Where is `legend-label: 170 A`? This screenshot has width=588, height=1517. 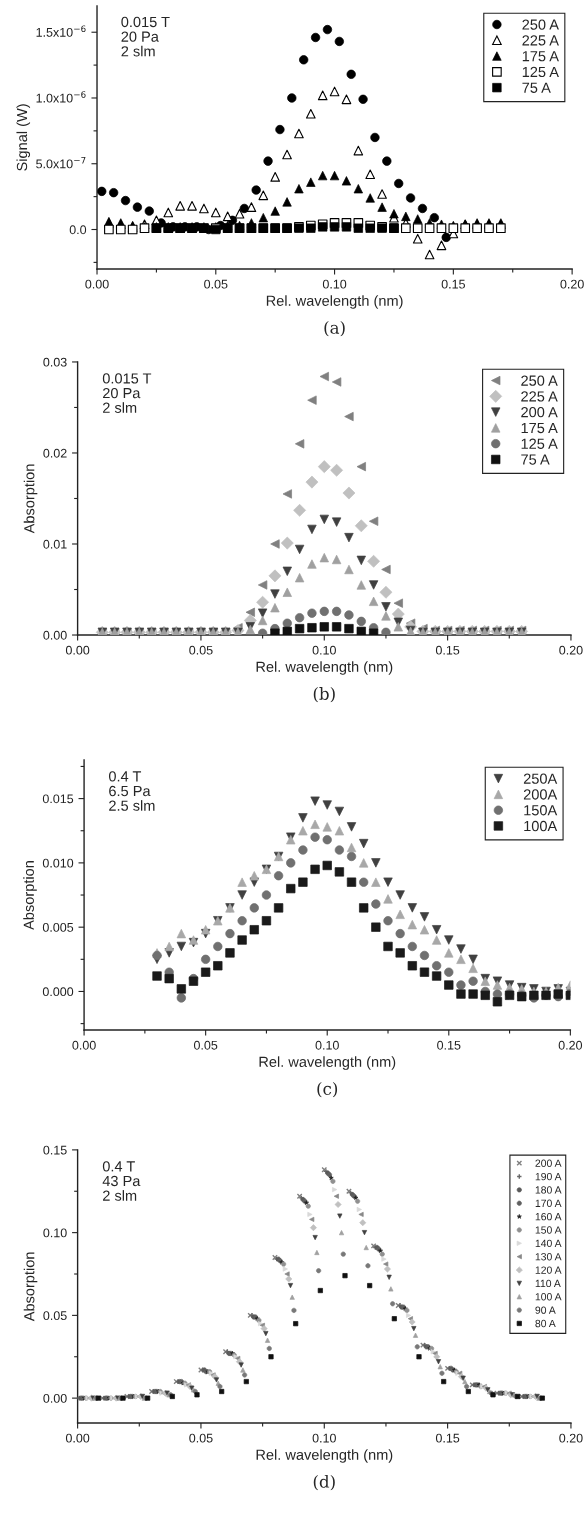 legend-label: 170 A is located at coordinates (548, 1203).